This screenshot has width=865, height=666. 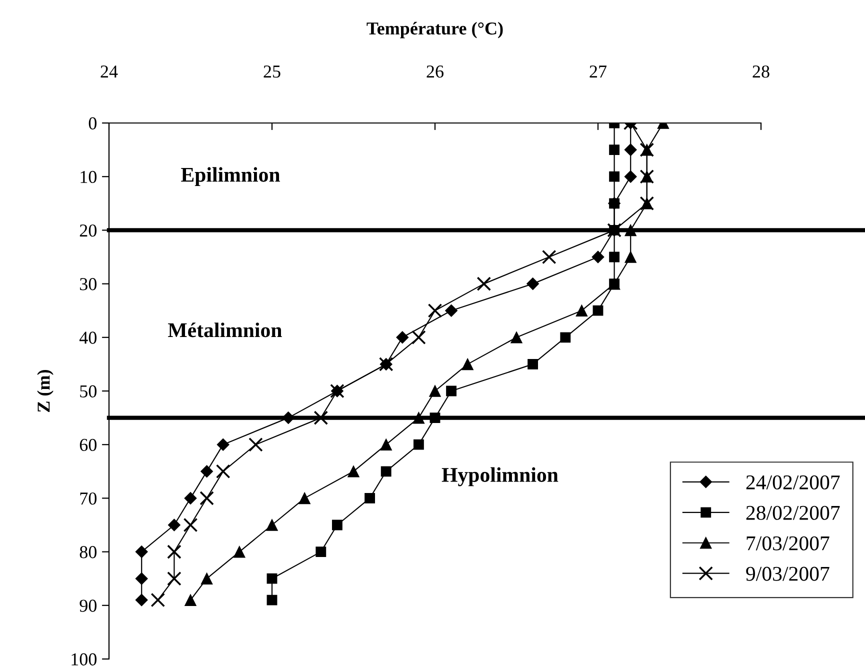 What do you see at coordinates (88, 445) in the screenshot?
I see `y-tick-label: 60` at bounding box center [88, 445].